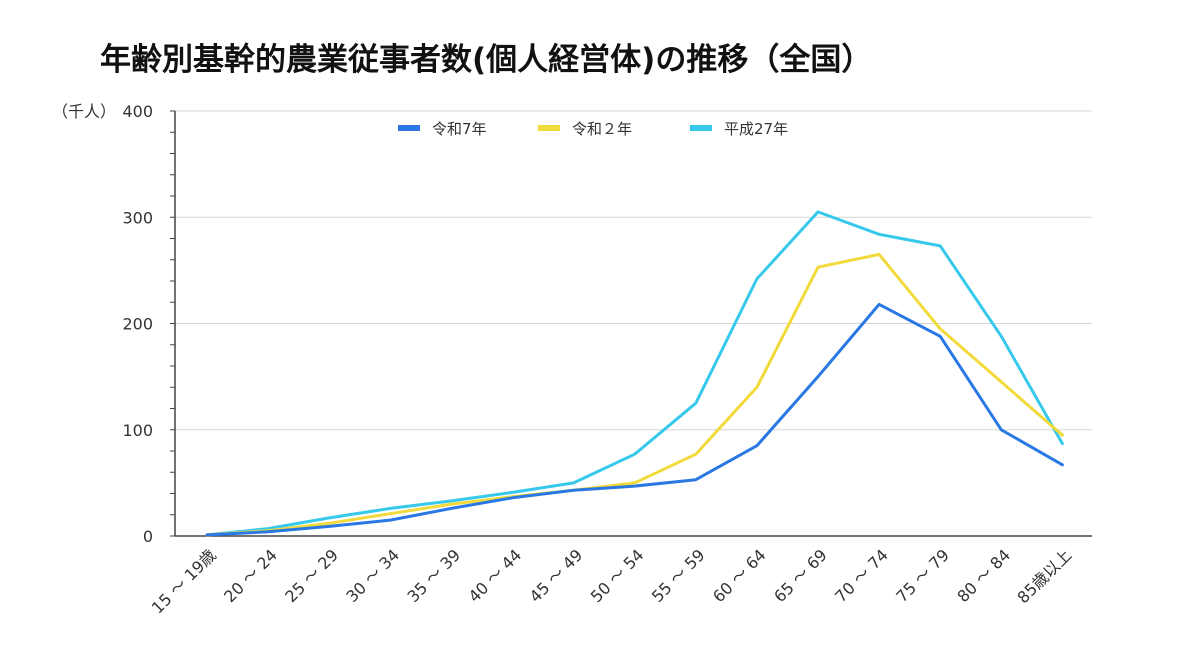  I want to click on y-tick-label: 400, so click(137, 111).